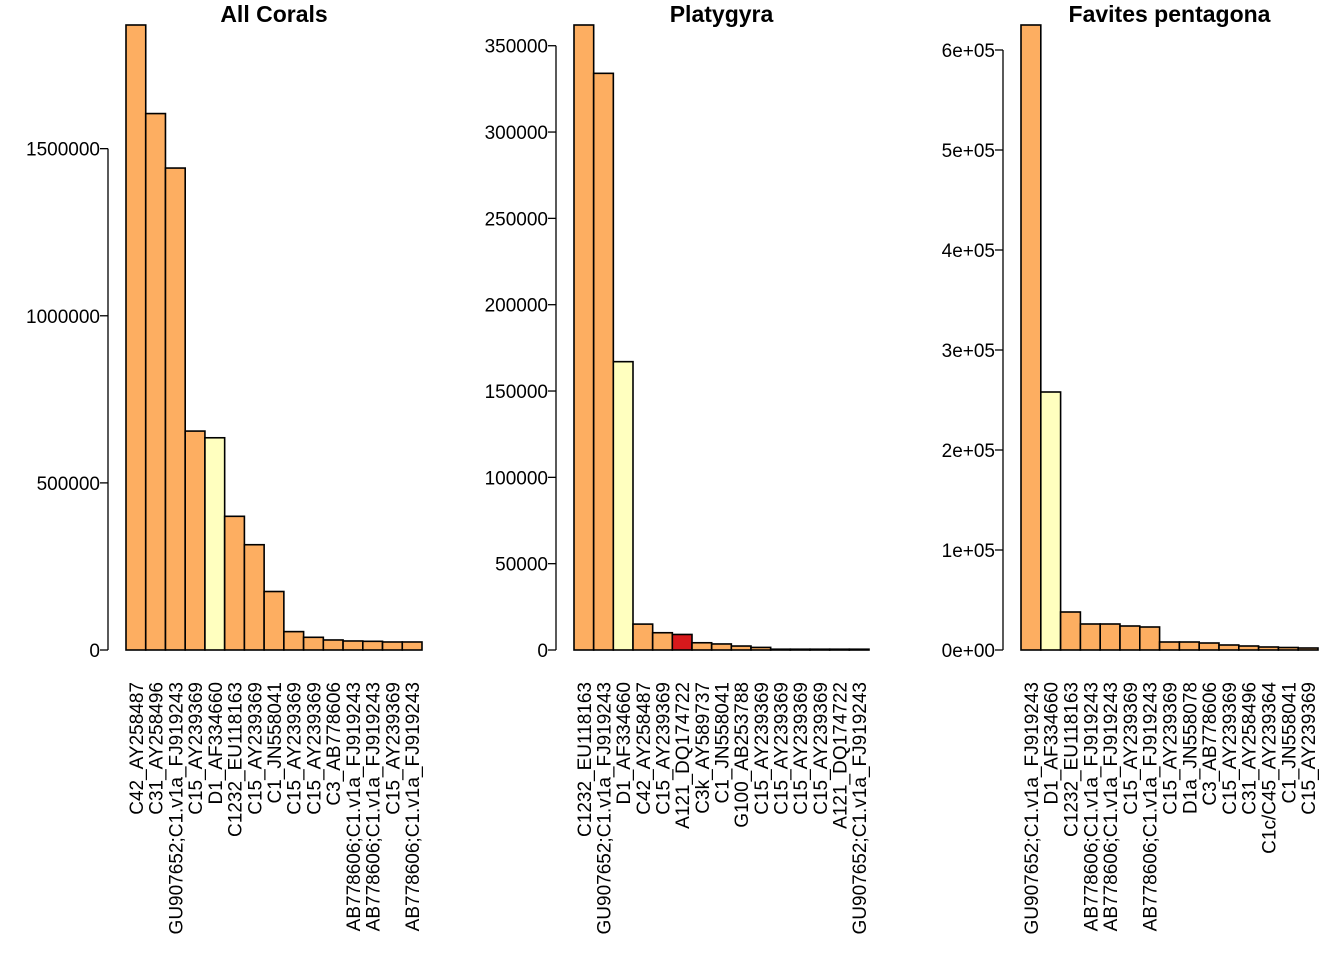  I want to click on y-tick-label: 300000, so click(516, 133).